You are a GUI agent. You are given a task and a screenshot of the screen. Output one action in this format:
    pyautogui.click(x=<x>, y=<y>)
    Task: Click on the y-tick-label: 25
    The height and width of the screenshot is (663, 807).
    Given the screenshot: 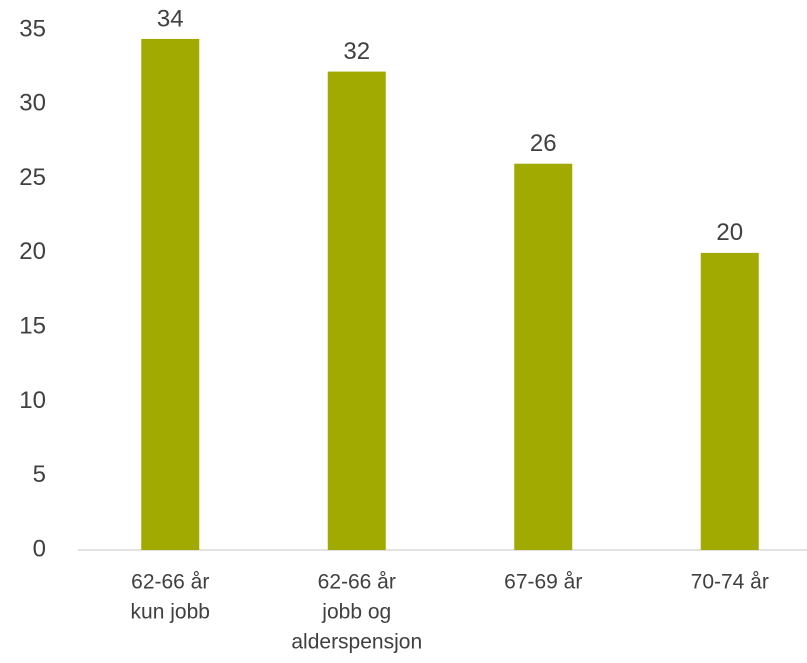 What is the action you would take?
    pyautogui.click(x=32, y=177)
    